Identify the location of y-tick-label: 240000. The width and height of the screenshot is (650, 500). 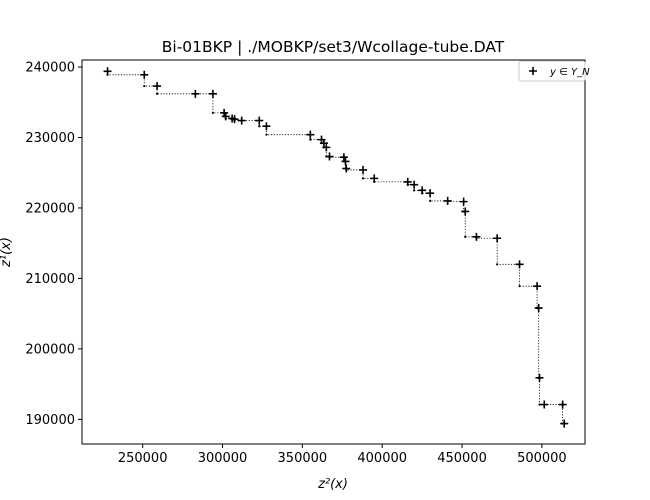
(50, 68).